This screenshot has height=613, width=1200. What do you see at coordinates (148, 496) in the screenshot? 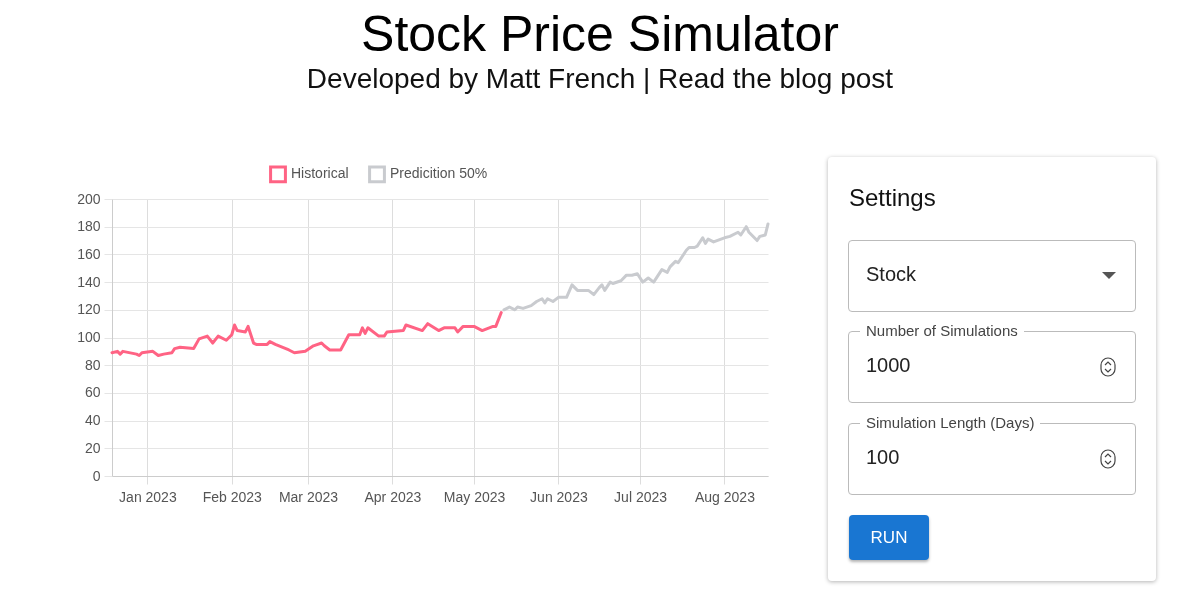
I see `x-tick-label: Jan 2023` at bounding box center [148, 496].